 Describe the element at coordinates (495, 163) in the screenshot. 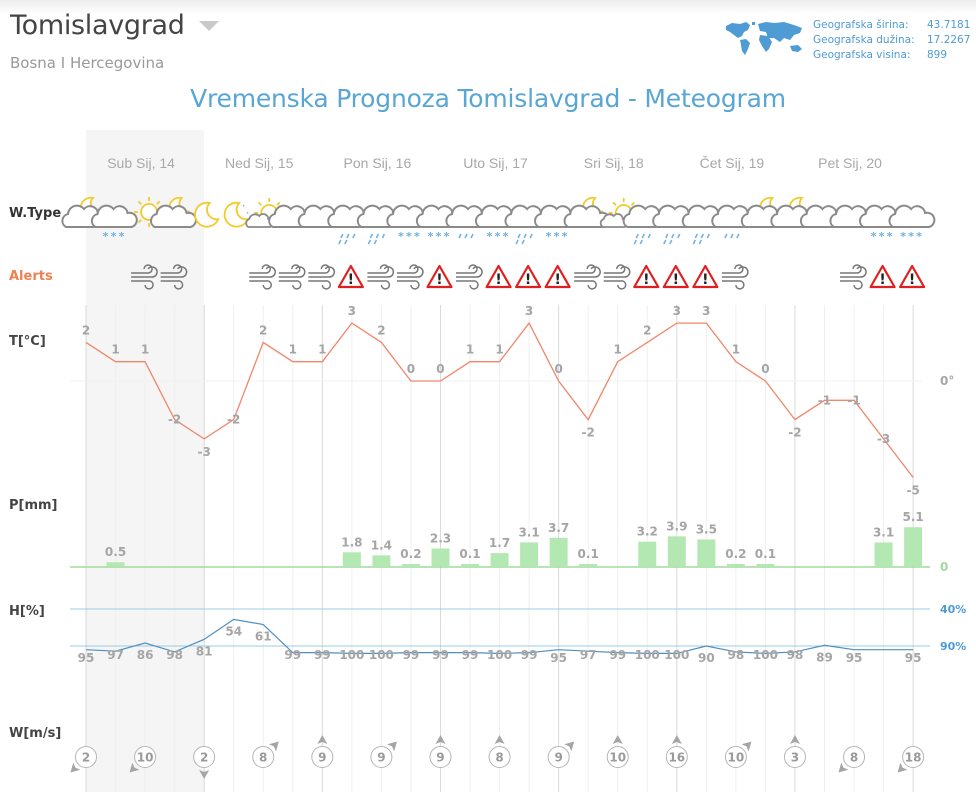

I see `day-label: Uto Sij, 17` at that location.